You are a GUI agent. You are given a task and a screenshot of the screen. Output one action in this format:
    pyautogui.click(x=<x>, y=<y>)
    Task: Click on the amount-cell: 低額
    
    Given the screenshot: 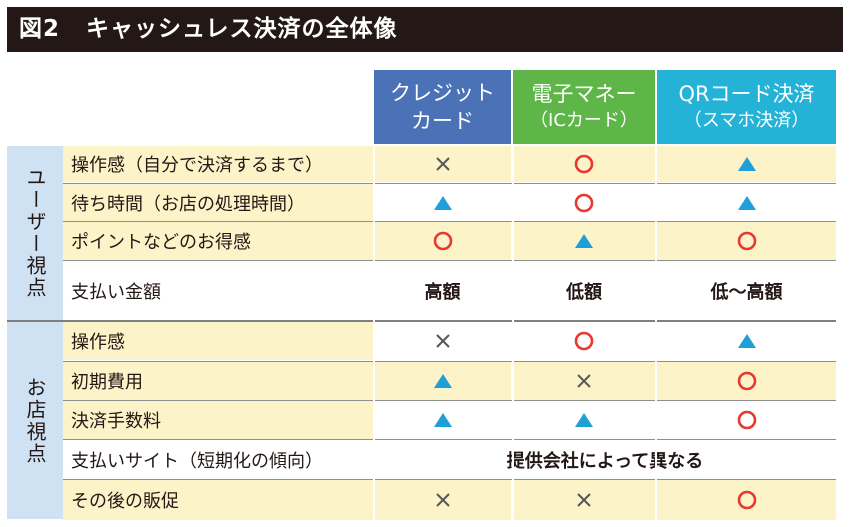 What is the action you would take?
    pyautogui.click(x=584, y=291)
    